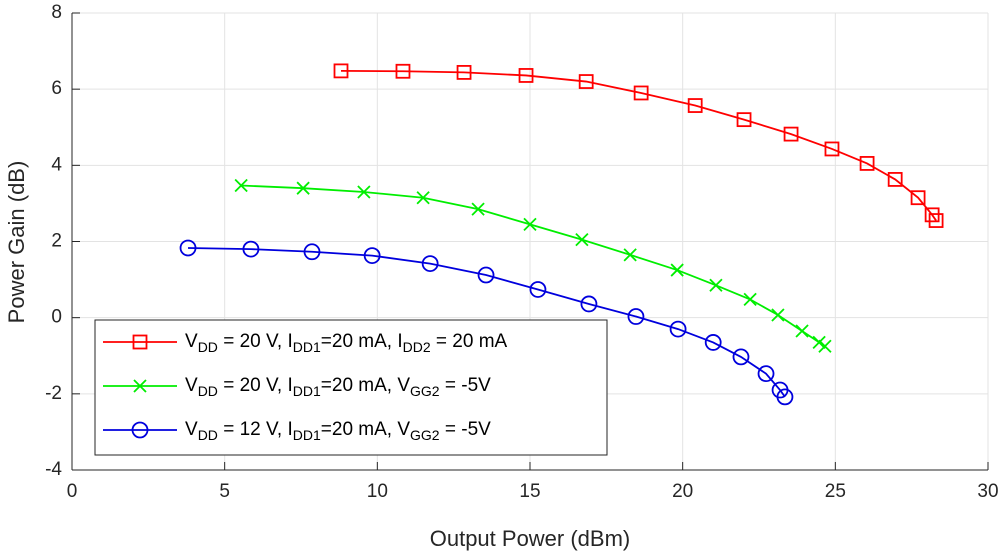 Image resolution: width=1000 pixels, height=555 pixels. Describe the element at coordinates (682, 491) in the screenshot. I see `x-tick-label: 20` at that location.